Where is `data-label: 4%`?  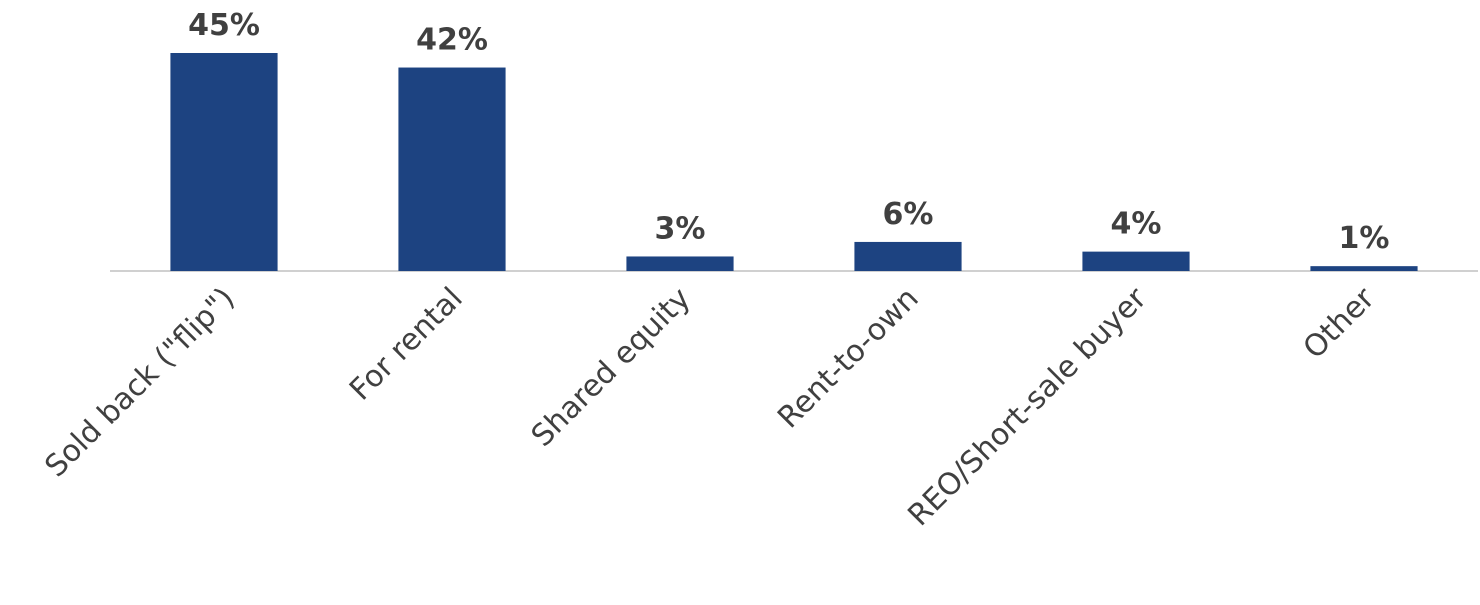 data-label: 4% is located at coordinates (1136, 224).